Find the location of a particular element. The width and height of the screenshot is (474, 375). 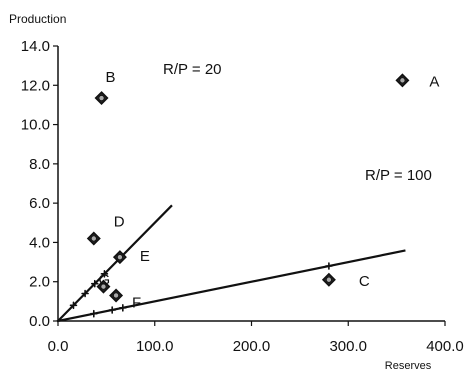

x-tick-label: 400.0 is located at coordinates (445, 346).